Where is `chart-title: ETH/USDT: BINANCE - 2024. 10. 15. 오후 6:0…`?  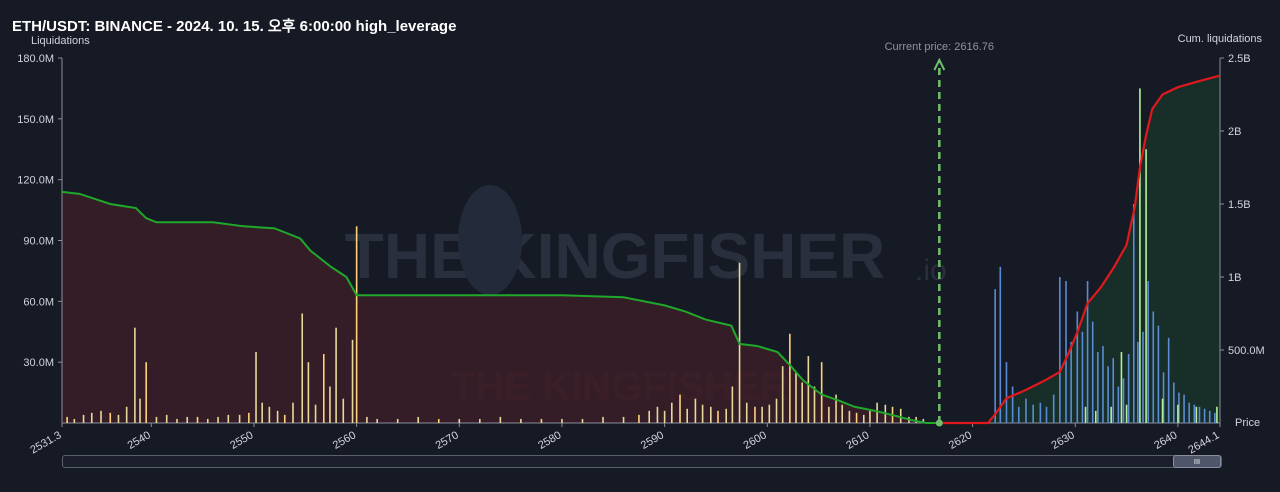 chart-title: ETH/USDT: BINANCE - 2024. 10. 15. 오후 6:0… is located at coordinates (234, 26).